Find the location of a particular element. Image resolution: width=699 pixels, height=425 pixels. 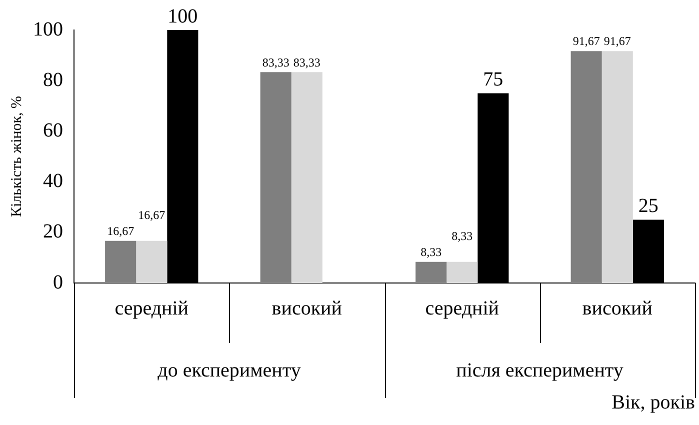

y-tick-label: 40 is located at coordinates (53, 181).